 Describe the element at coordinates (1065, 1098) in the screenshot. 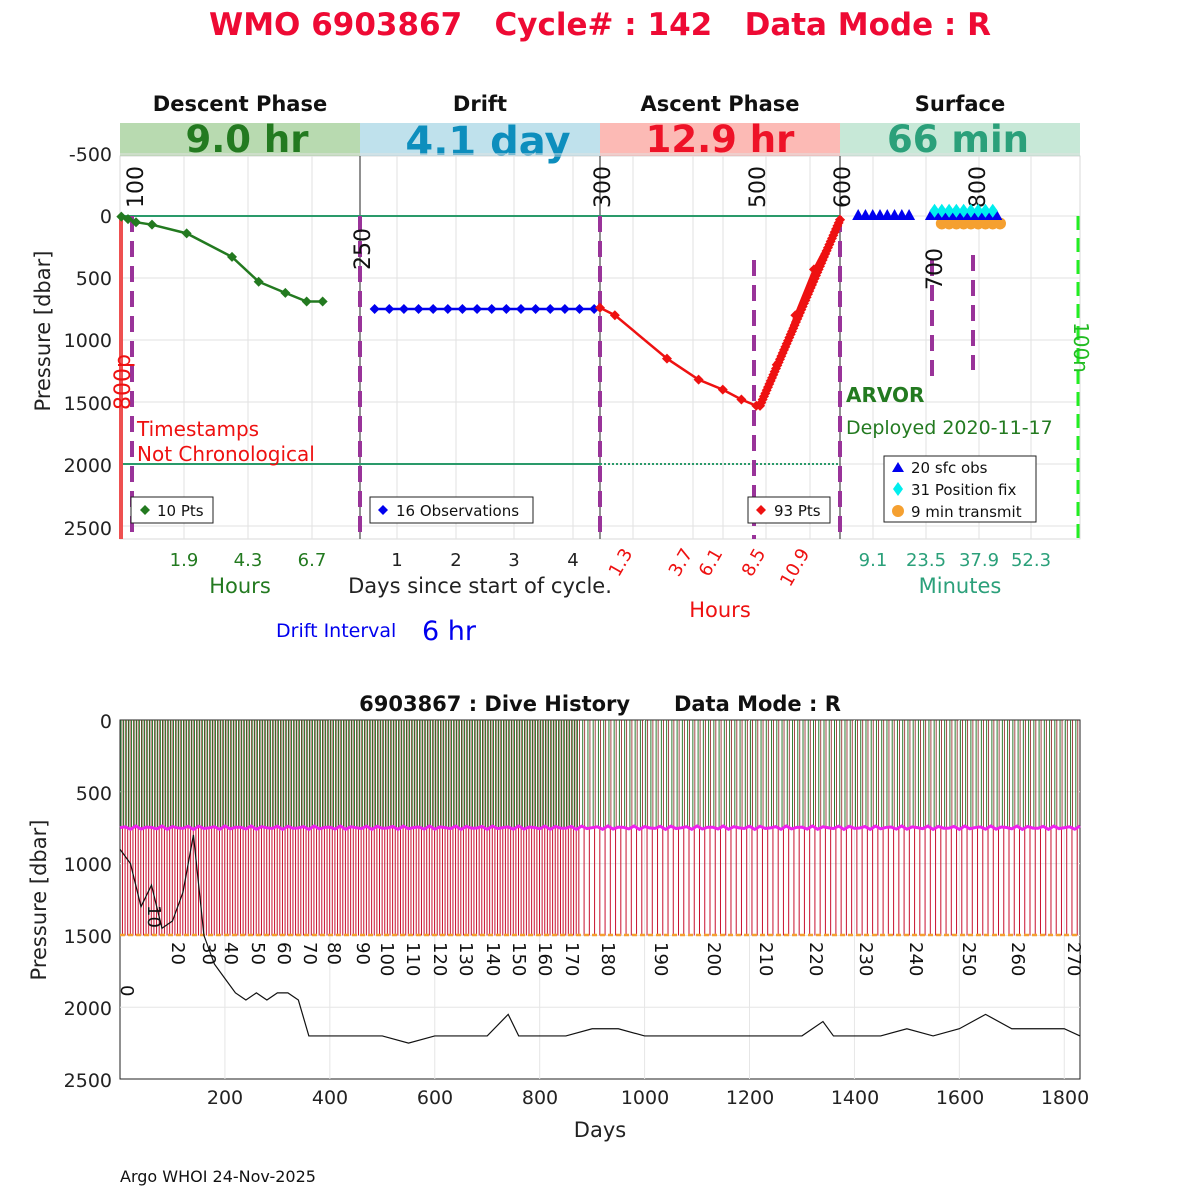

I see `x-tick-label: 1800` at that location.